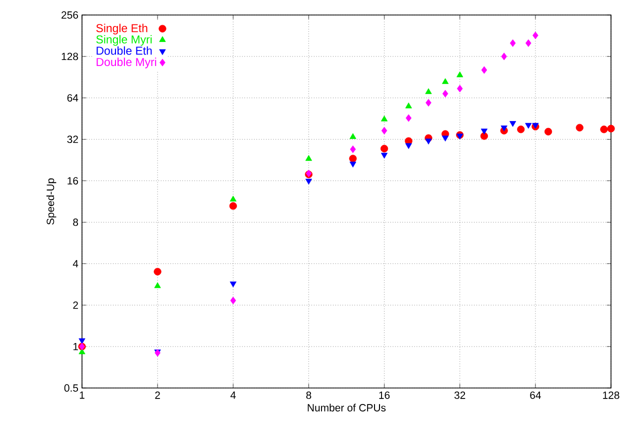  What do you see at coordinates (82, 395) in the screenshot?
I see `x-tick-label: 1` at bounding box center [82, 395].